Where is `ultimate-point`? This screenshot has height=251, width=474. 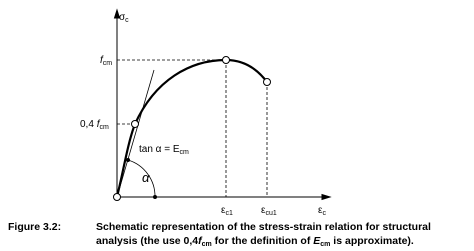 ultimate-point is located at coordinates (267, 82).